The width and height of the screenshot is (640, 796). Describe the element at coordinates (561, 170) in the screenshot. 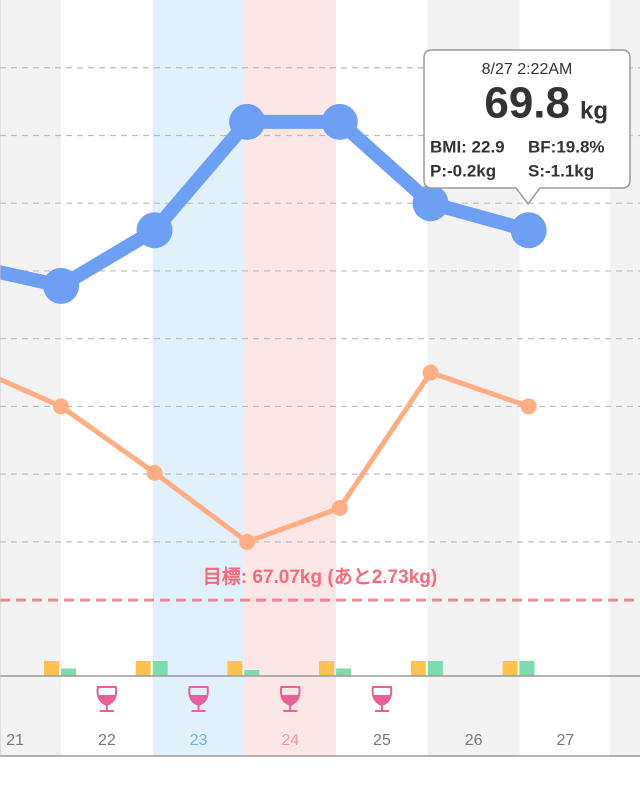

I see `tooltip-s: S:-1.1kg` at that location.